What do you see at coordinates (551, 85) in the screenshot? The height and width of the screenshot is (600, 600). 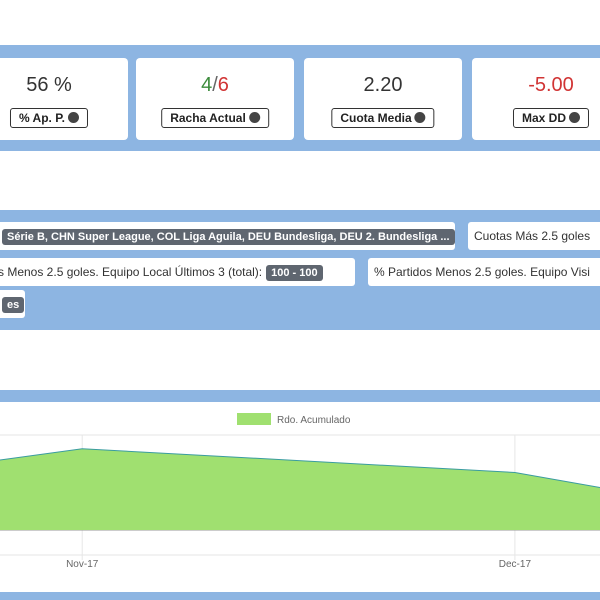 I see `stat-value: -5.00` at bounding box center [551, 85].